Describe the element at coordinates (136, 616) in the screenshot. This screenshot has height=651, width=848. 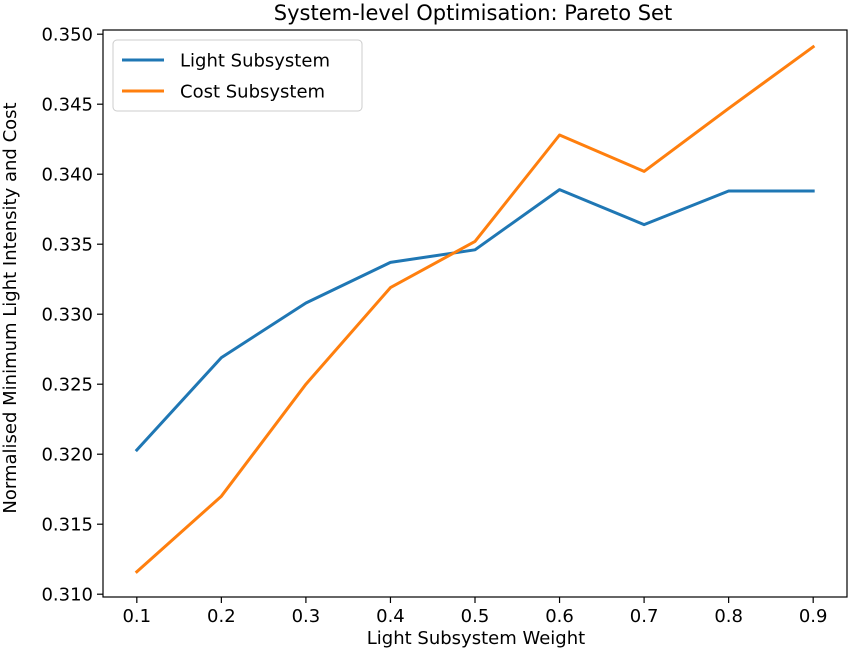
I see `x-tick-label: 0.1` at that location.